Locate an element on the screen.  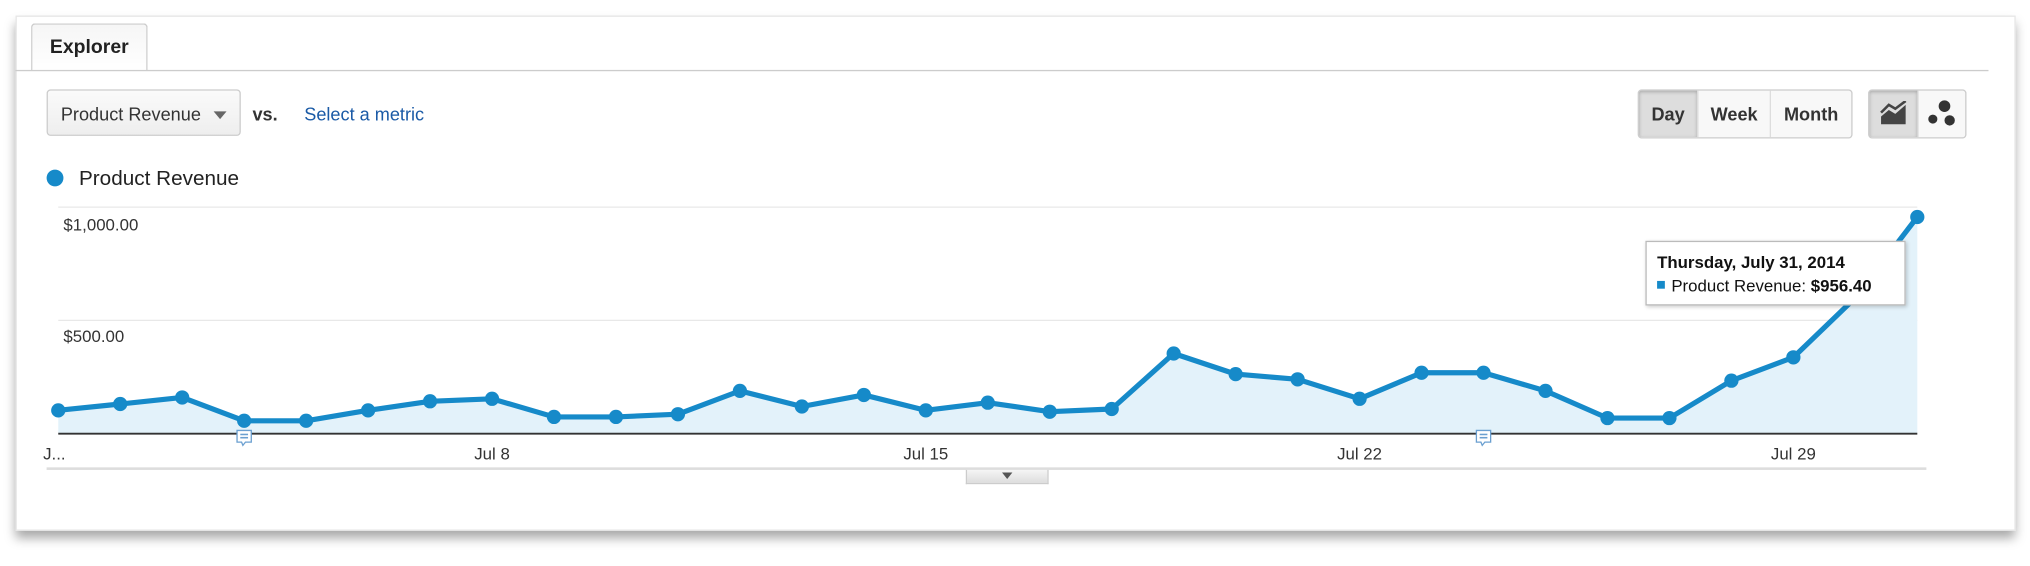
series-dot-icon is located at coordinates (55, 178).